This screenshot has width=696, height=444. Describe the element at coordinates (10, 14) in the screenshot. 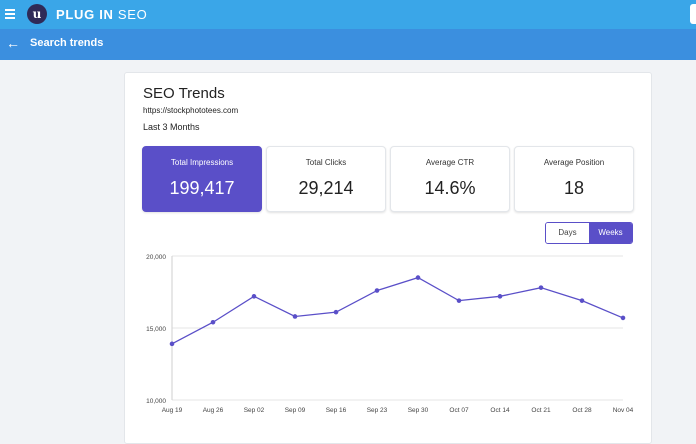

I see `hamburger-icon` at that location.